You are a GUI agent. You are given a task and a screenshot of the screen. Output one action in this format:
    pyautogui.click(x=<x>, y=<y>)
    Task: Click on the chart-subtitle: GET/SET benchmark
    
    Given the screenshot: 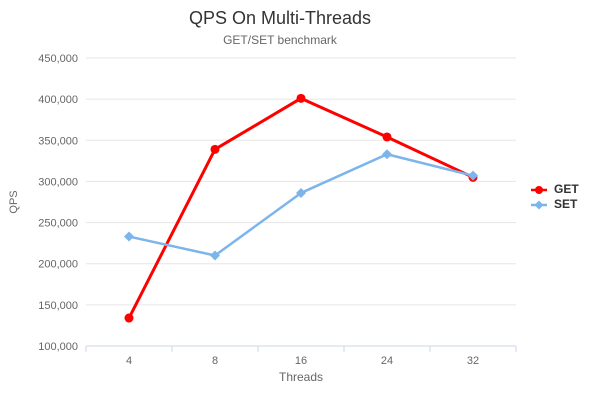 What is the action you would take?
    pyautogui.click(x=280, y=40)
    